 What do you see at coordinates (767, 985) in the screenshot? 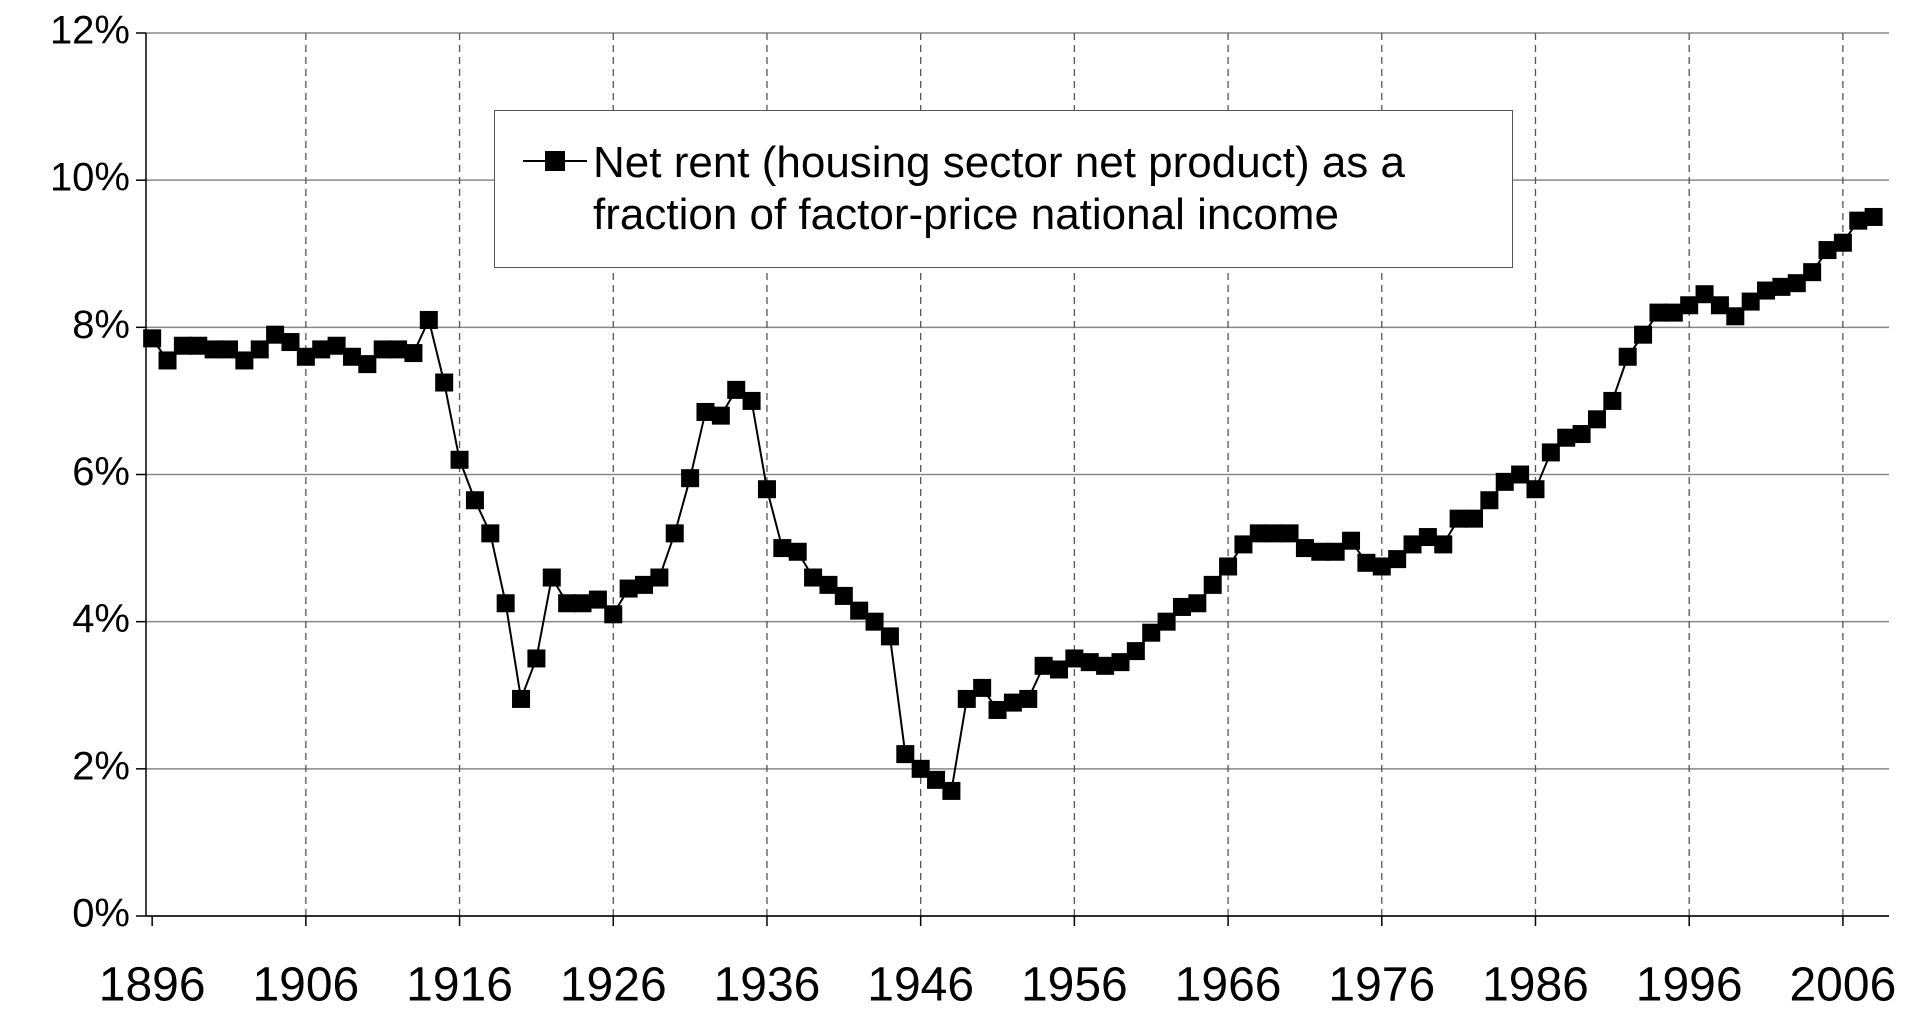
I see `x-tick-label: 1936` at bounding box center [767, 985].